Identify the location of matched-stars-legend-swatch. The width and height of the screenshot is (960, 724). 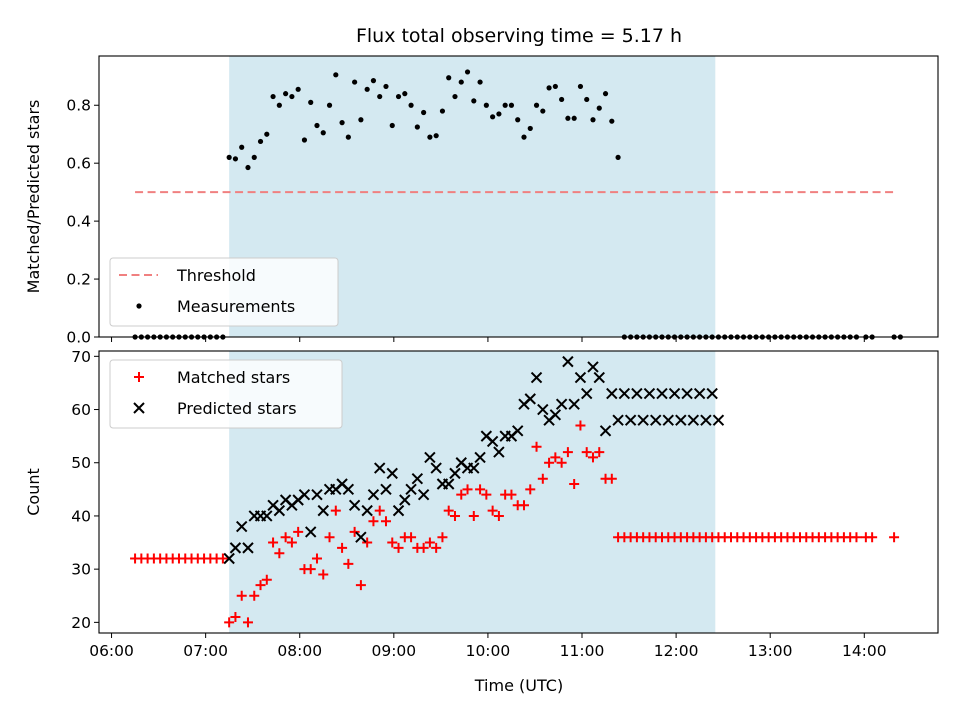
(139, 377).